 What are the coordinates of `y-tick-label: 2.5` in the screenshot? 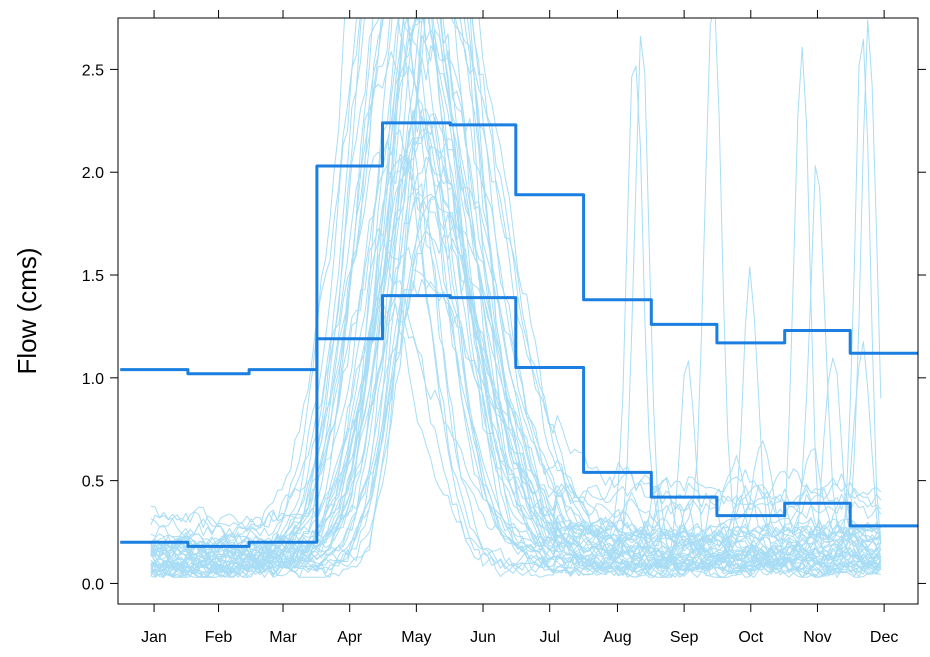 It's located at (93, 70).